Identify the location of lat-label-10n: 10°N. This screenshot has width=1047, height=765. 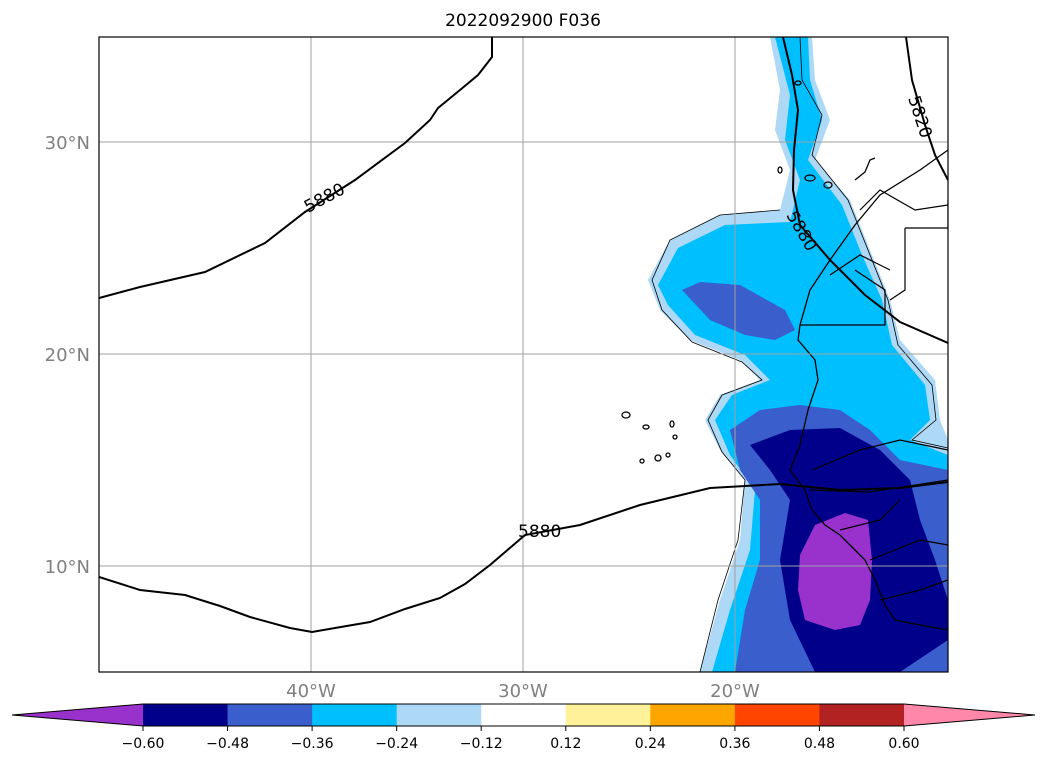
(67, 567).